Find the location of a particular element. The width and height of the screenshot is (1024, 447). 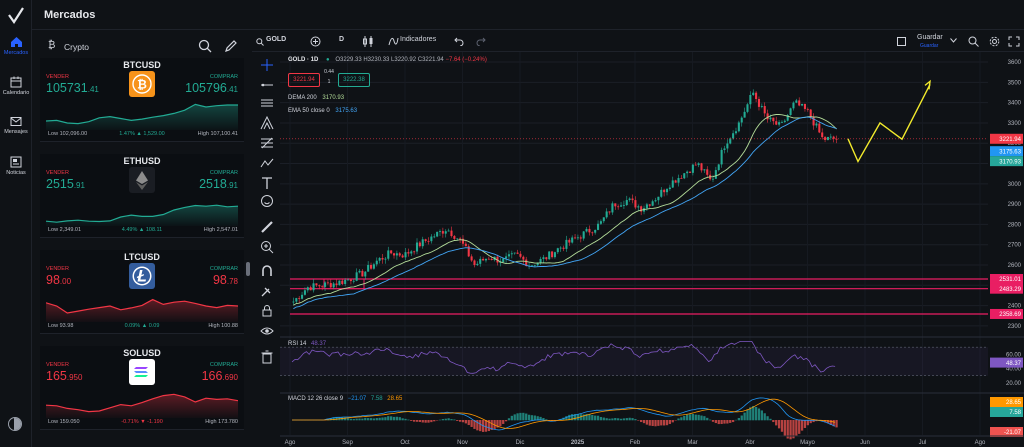

zoom-in-icon is located at coordinates (267, 247).